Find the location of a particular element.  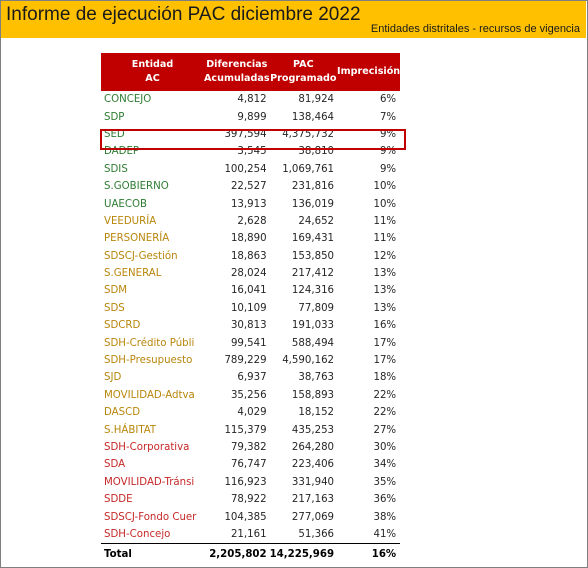

row-pac: 217,163 is located at coordinates (313, 500).